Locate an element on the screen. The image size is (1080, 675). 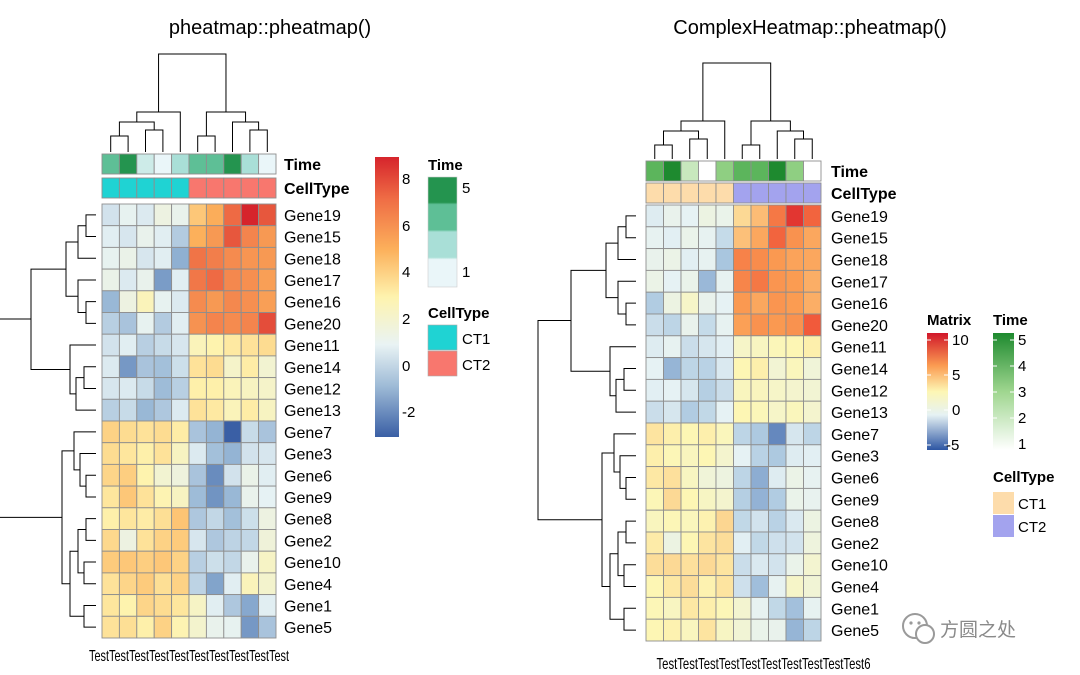
right-celltype-legend: CellType CT1 CT2 is located at coordinates (1023, 503).